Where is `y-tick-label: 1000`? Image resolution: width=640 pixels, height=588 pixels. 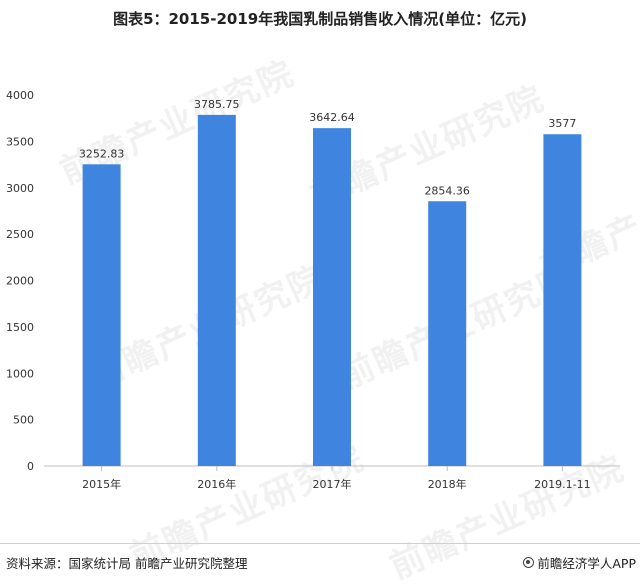 y-tick-label: 1000 is located at coordinates (20, 373).